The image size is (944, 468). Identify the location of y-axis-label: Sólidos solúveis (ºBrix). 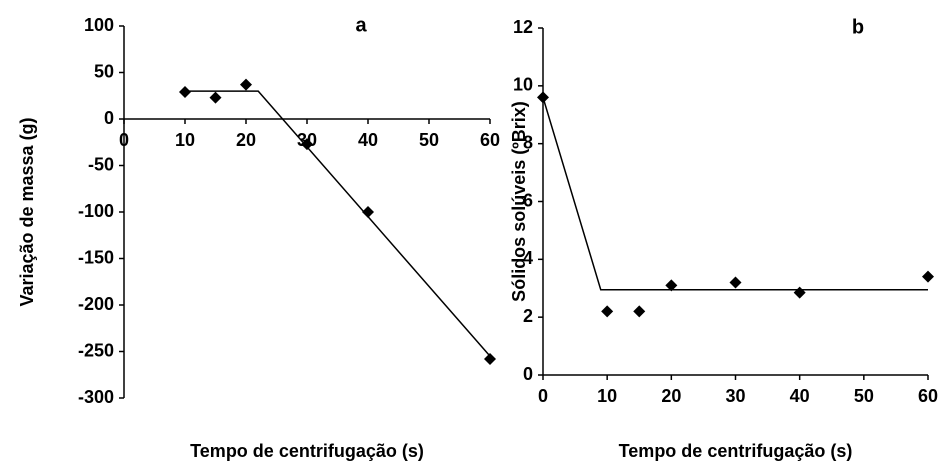
(519, 201).